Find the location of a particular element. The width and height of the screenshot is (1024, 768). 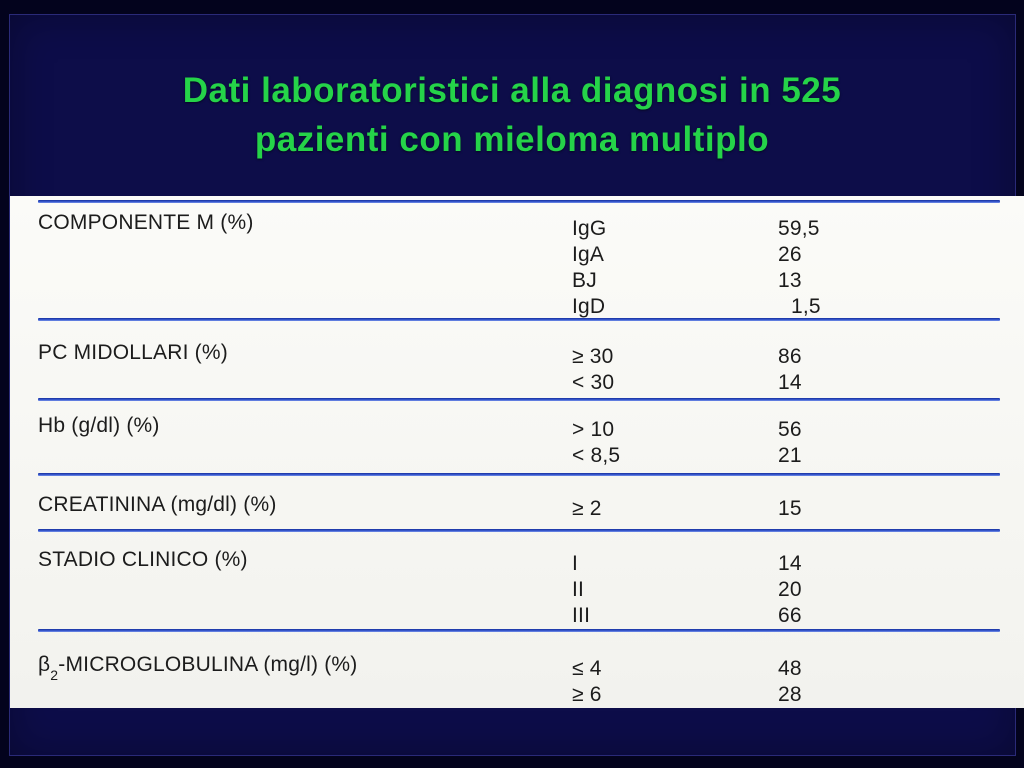

value-cell: 26 is located at coordinates (790, 254).